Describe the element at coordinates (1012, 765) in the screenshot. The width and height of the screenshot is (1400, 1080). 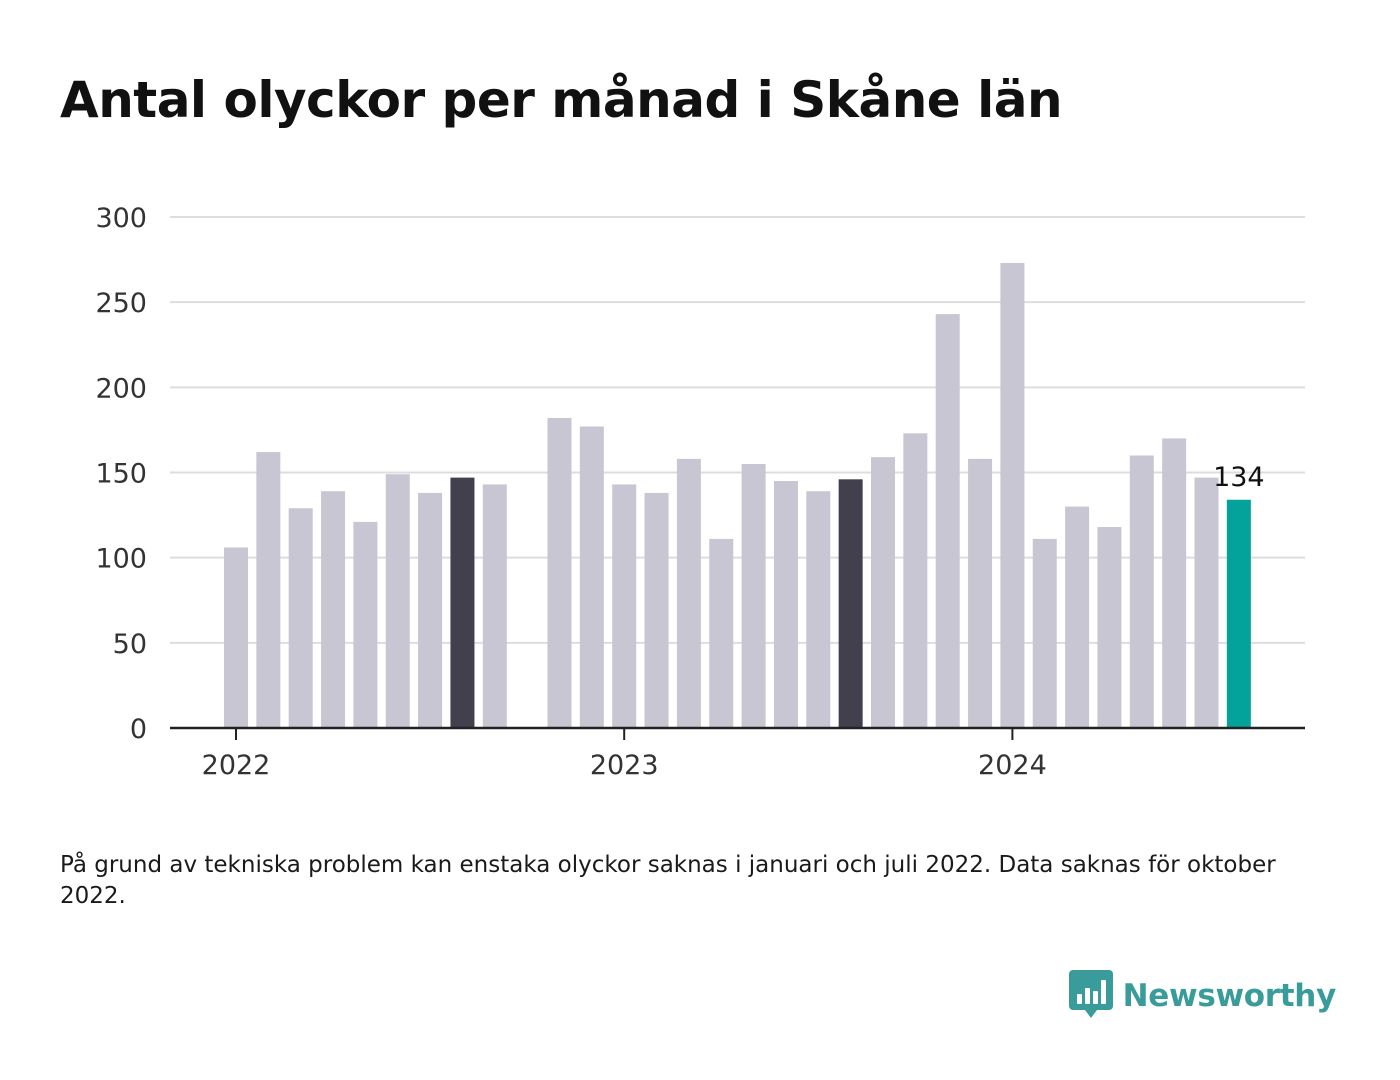
I see `x-tick-label: 2024` at that location.